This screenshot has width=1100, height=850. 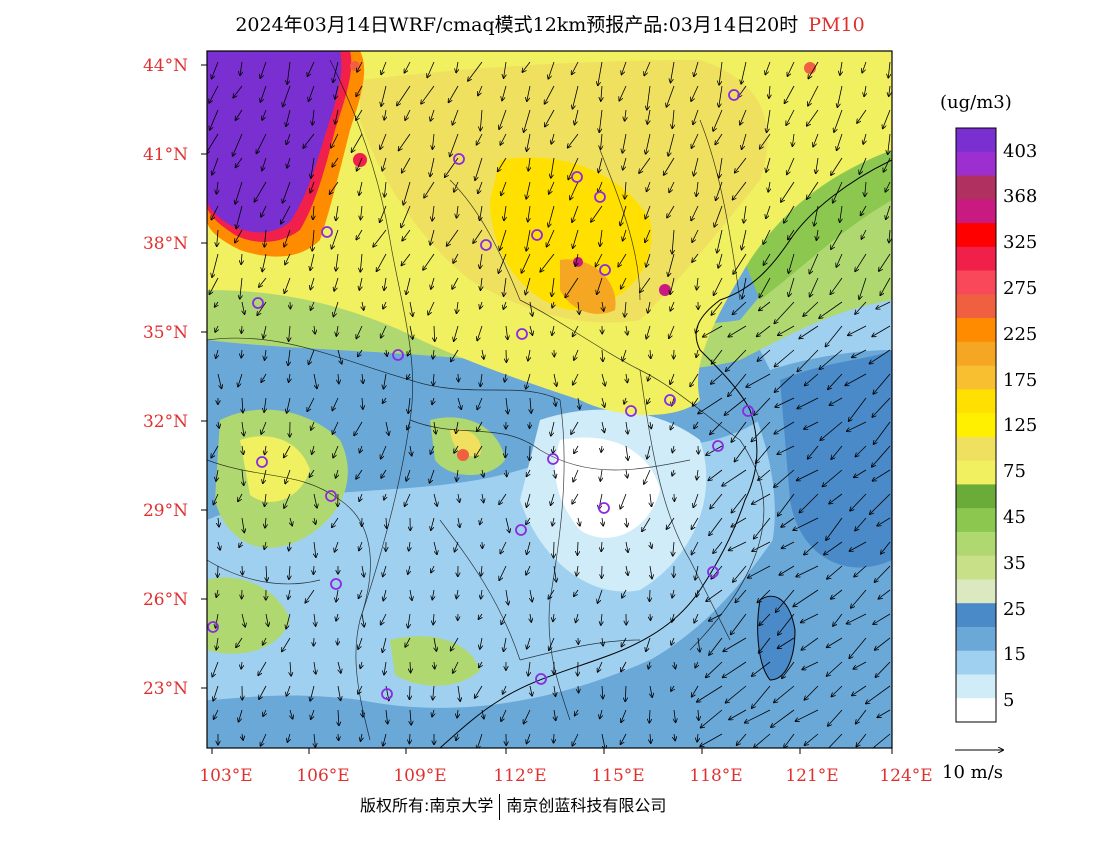 I want to click on lat-label: 44°N, so click(x=165, y=66).